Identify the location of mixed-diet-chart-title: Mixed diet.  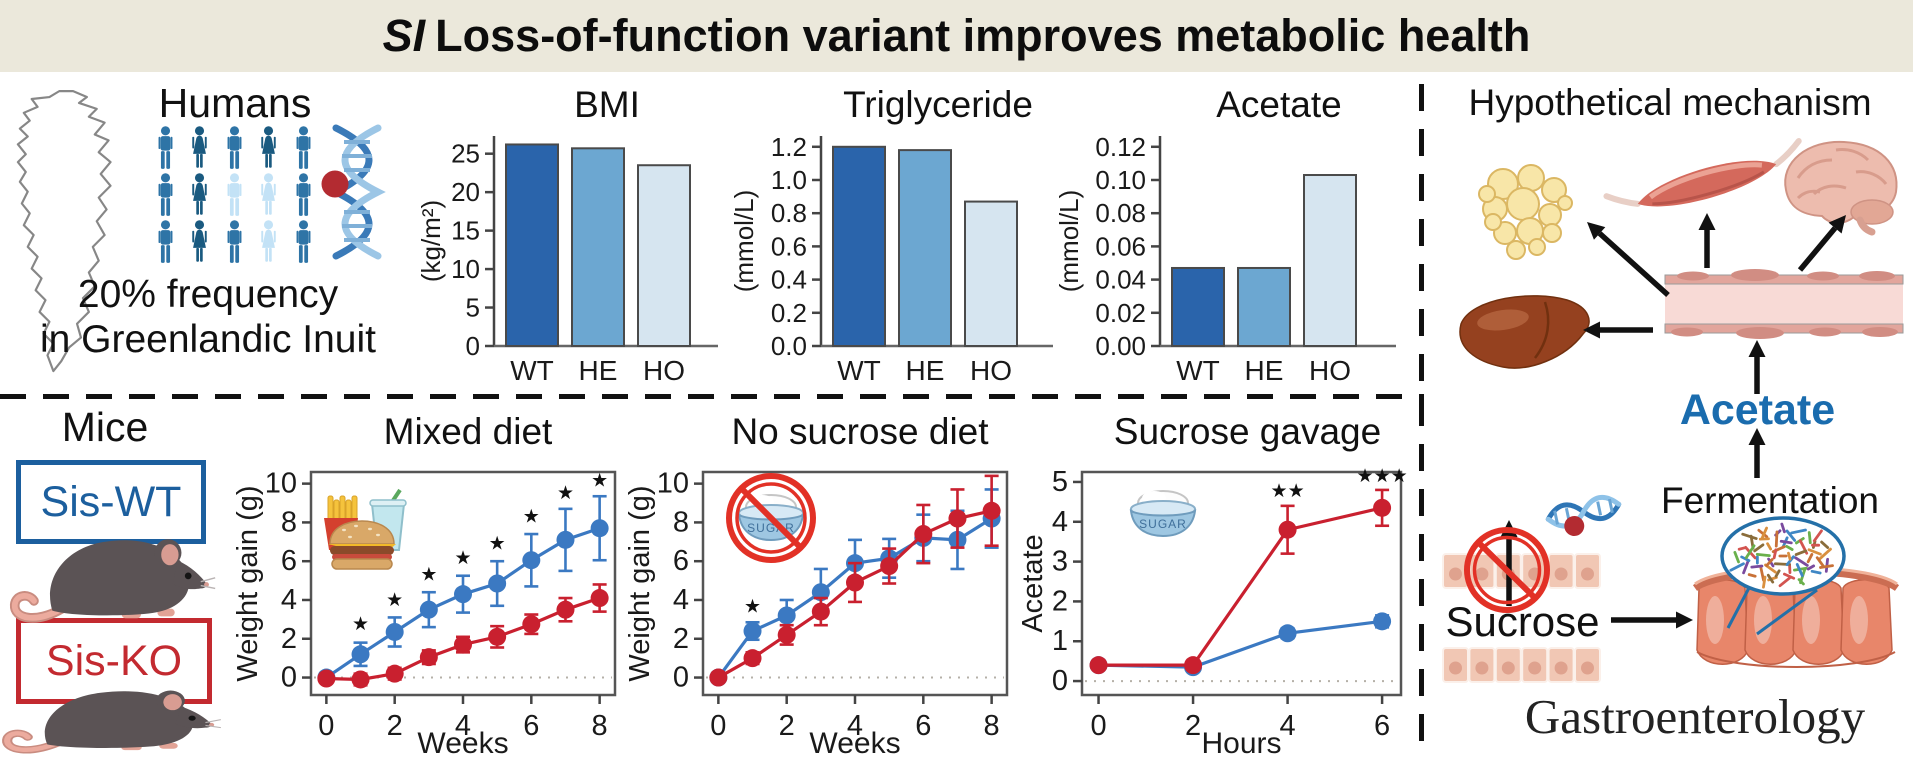
(468, 431).